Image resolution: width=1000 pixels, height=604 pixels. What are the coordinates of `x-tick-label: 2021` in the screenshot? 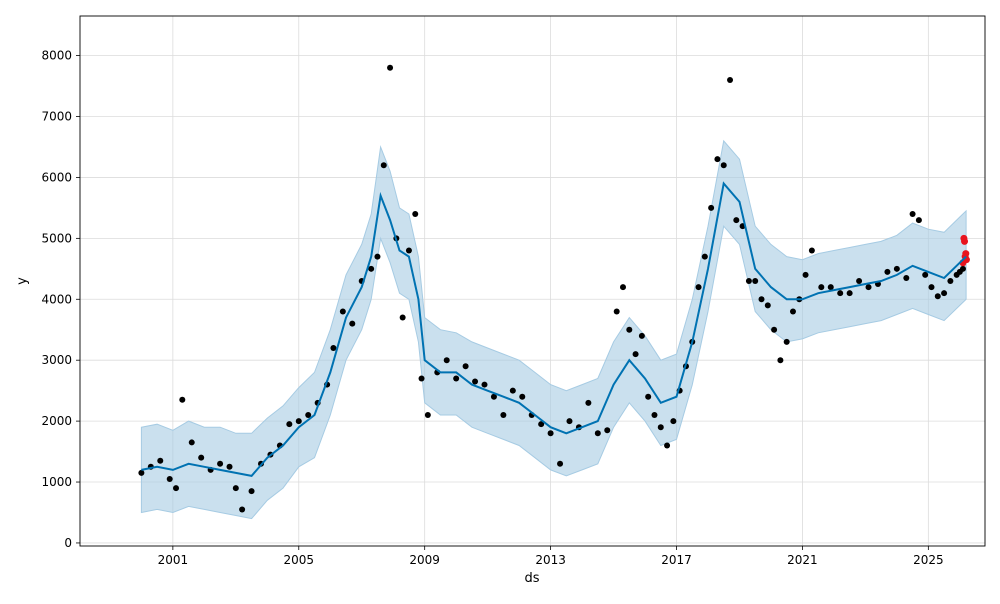 It's located at (802, 560).